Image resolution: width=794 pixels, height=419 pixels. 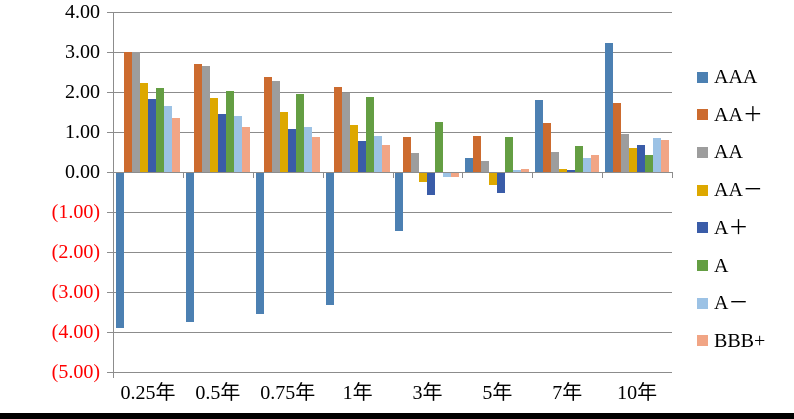 What do you see at coordinates (75, 332) in the screenshot?
I see `y-tick-label: (4.00)` at bounding box center [75, 332].